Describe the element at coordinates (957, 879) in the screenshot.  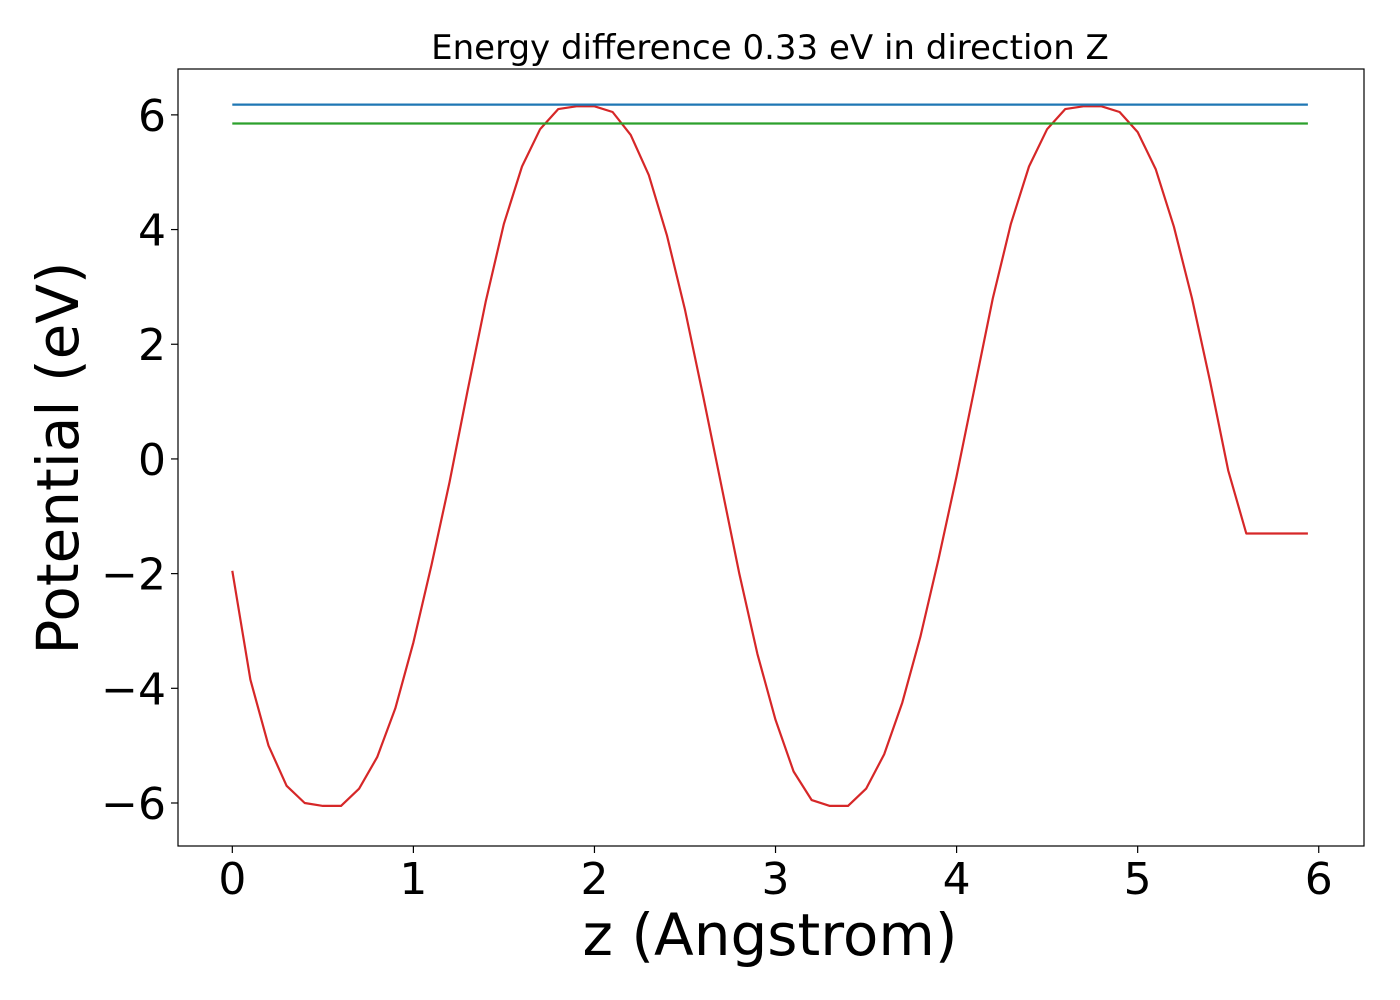
I see `x-tick-label: 4` at that location.